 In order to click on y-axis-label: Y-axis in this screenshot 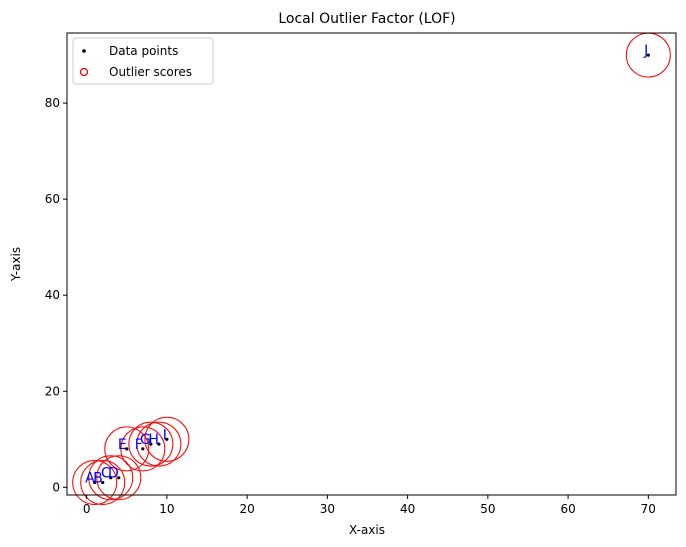, I will do `click(16, 264)`.